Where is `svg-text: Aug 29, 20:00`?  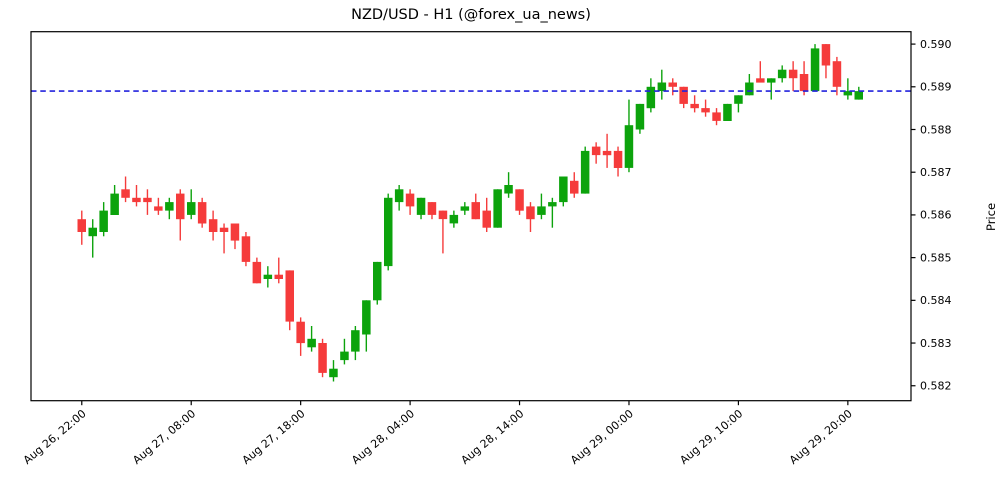 svg-text: Aug 29, 20:00 is located at coordinates (821, 437).